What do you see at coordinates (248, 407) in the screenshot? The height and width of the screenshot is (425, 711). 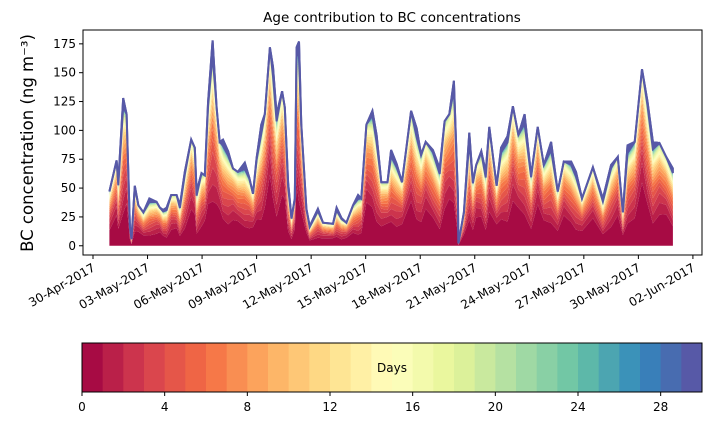 I see `colorbar-tick-label: 8` at bounding box center [248, 407].